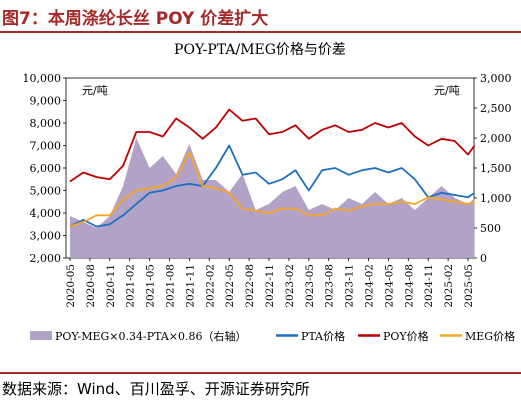  Describe the element at coordinates (260, 50) in the screenshot. I see `chart-title: POY-PTA/MEG价格与价差` at that location.